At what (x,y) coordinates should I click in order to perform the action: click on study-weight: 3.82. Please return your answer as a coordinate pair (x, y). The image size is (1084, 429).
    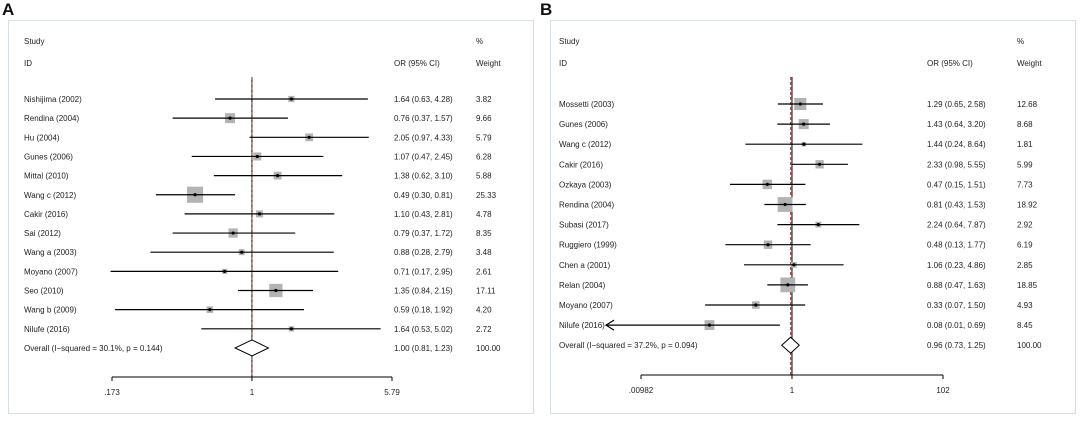
    Looking at the image, I should click on (484, 99).